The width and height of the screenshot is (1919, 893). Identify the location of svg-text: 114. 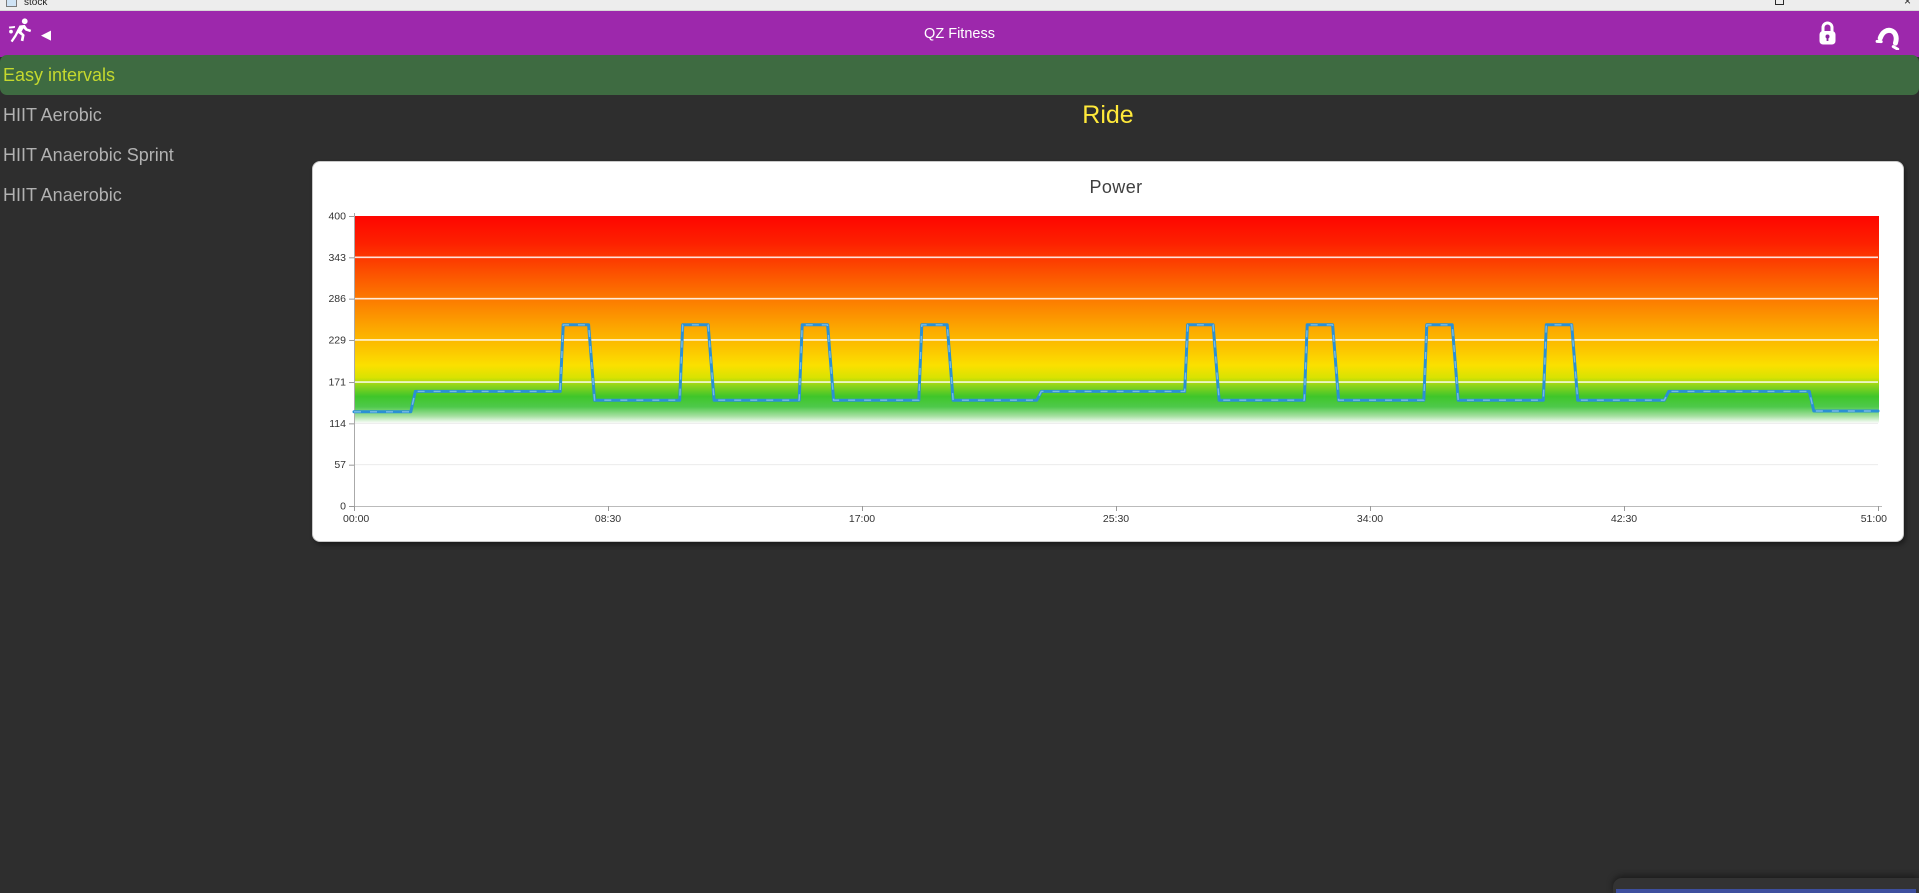
(337, 424).